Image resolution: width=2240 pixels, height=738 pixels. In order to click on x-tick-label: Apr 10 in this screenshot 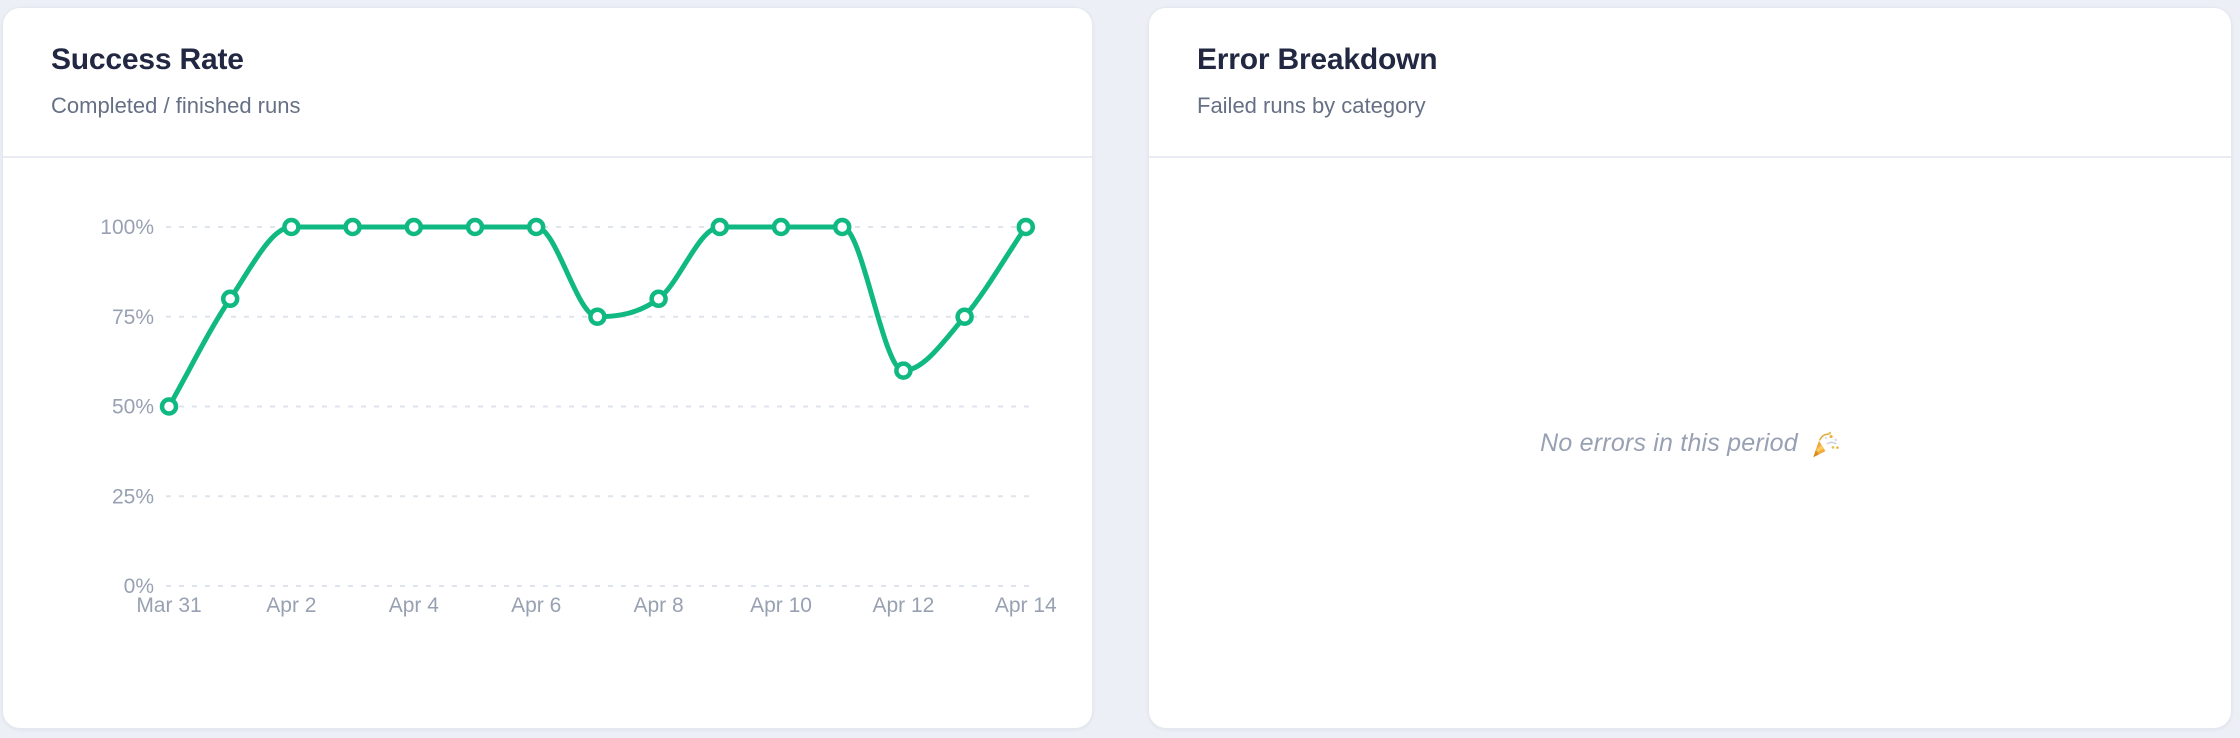, I will do `click(781, 605)`.